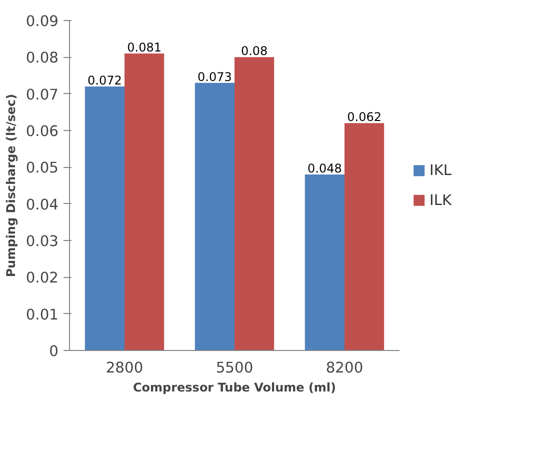 This screenshot has width=553, height=452. Describe the element at coordinates (42, 241) in the screenshot. I see `y-tick-label: 0.03` at that location.